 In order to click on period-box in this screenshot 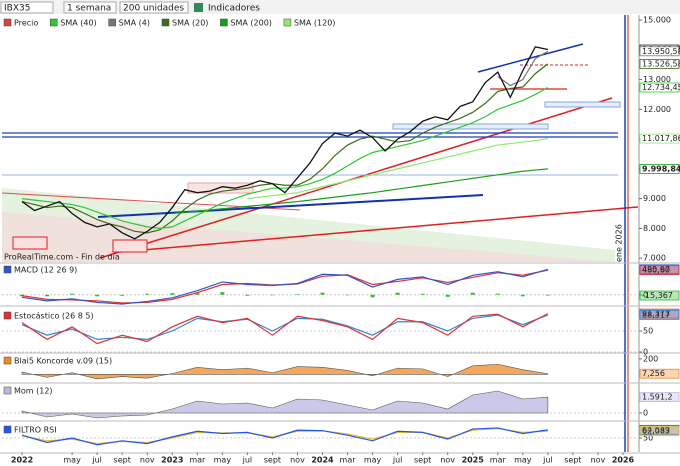, I will do `click(90, 7)`.